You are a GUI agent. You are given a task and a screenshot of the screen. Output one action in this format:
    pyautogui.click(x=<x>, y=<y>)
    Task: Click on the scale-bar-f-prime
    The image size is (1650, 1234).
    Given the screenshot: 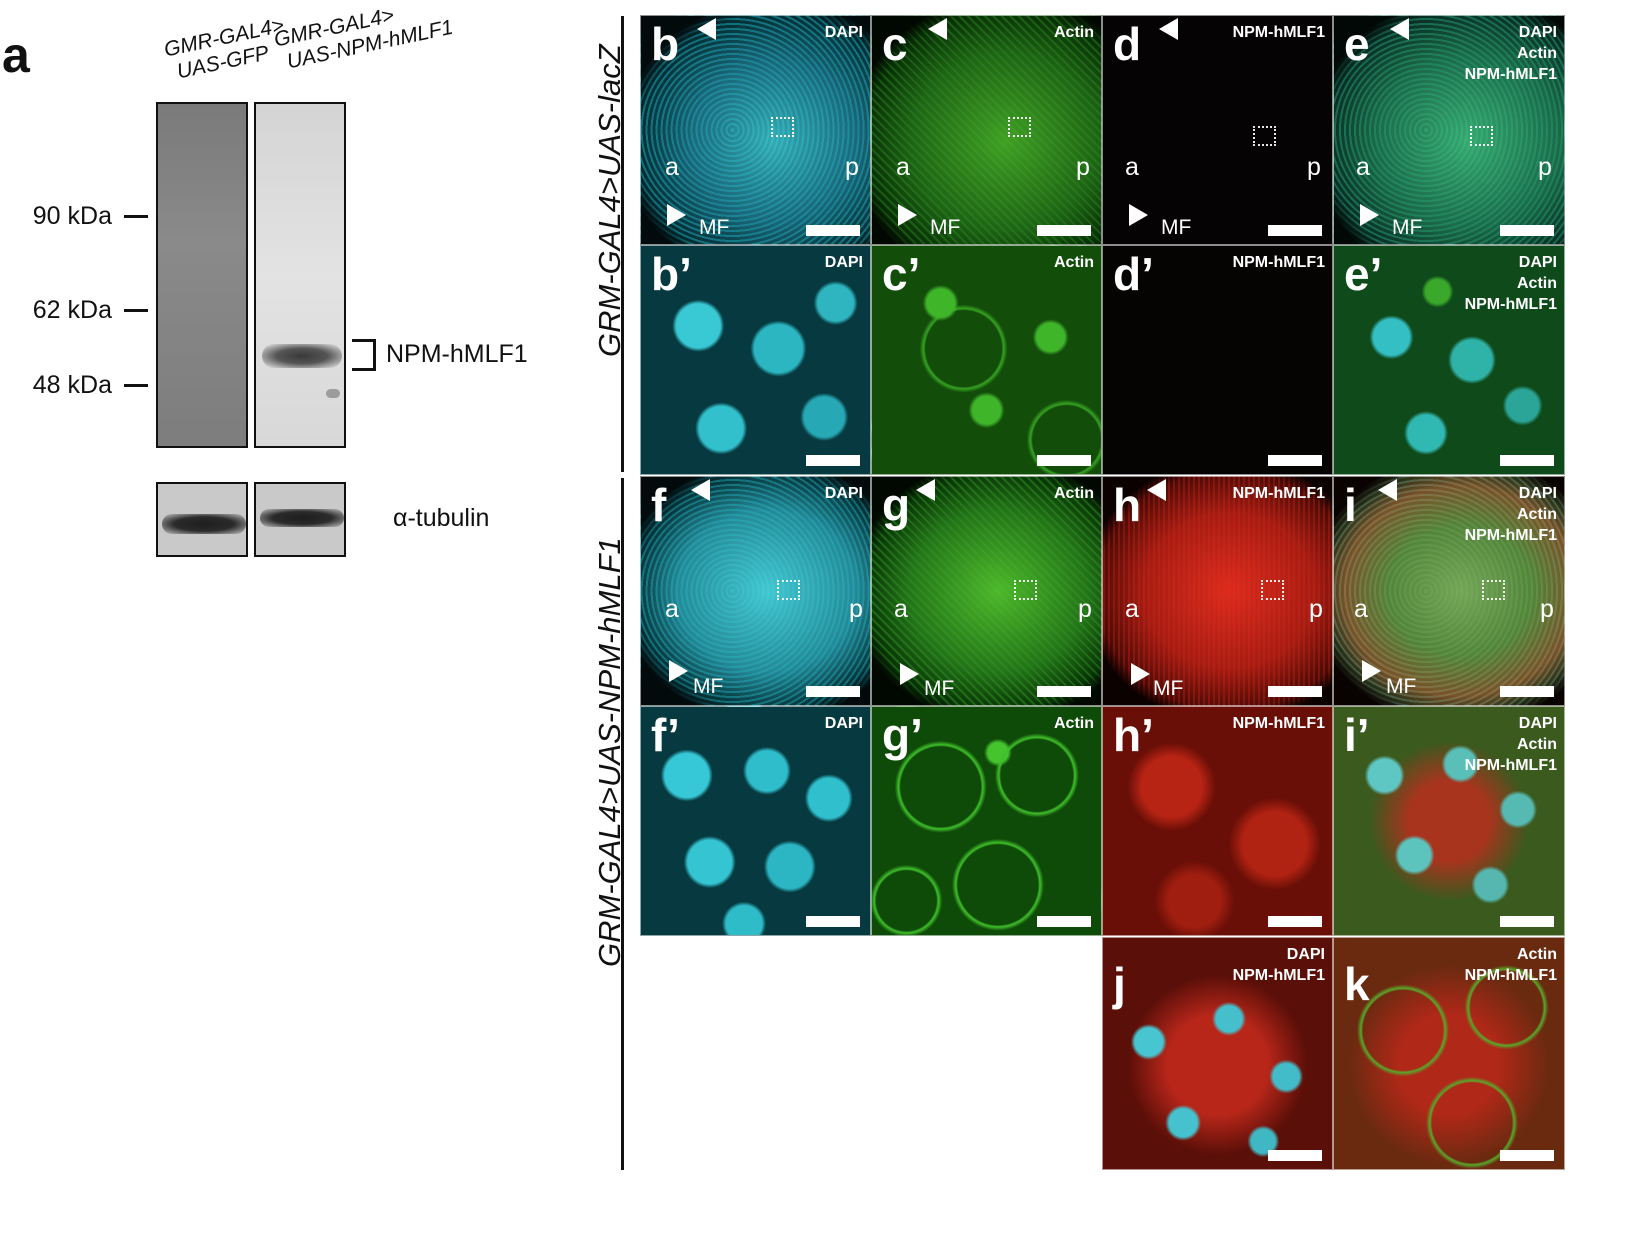 What is the action you would take?
    pyautogui.click(x=833, y=921)
    